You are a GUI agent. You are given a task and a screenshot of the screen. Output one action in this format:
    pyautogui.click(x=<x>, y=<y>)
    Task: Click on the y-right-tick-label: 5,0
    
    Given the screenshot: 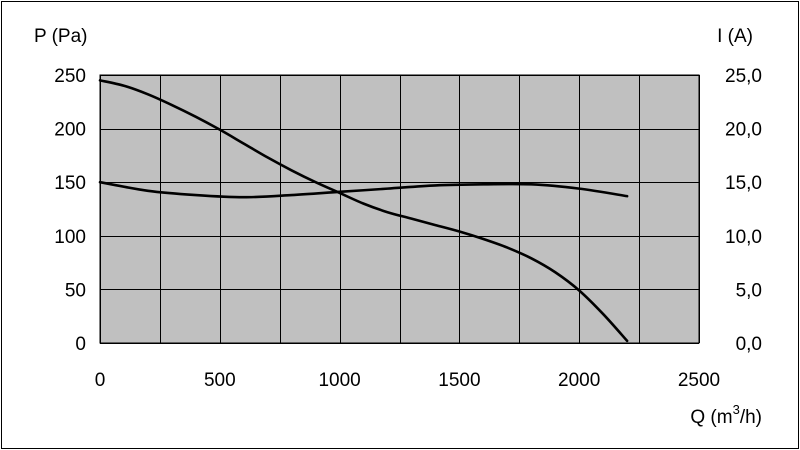 What is the action you would take?
    pyautogui.click(x=749, y=290)
    